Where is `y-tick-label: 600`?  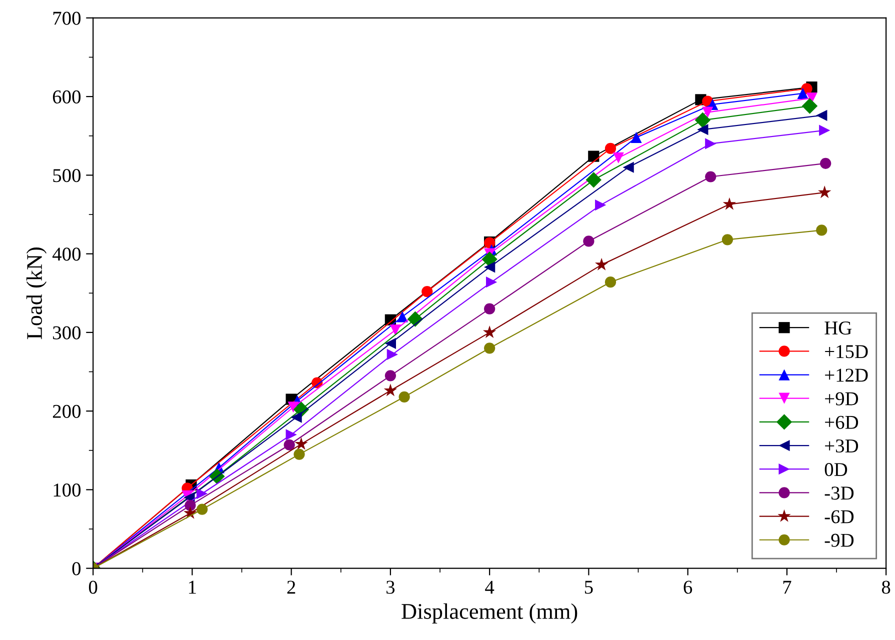
y-tick-label: 600 is located at coordinates (66, 97).